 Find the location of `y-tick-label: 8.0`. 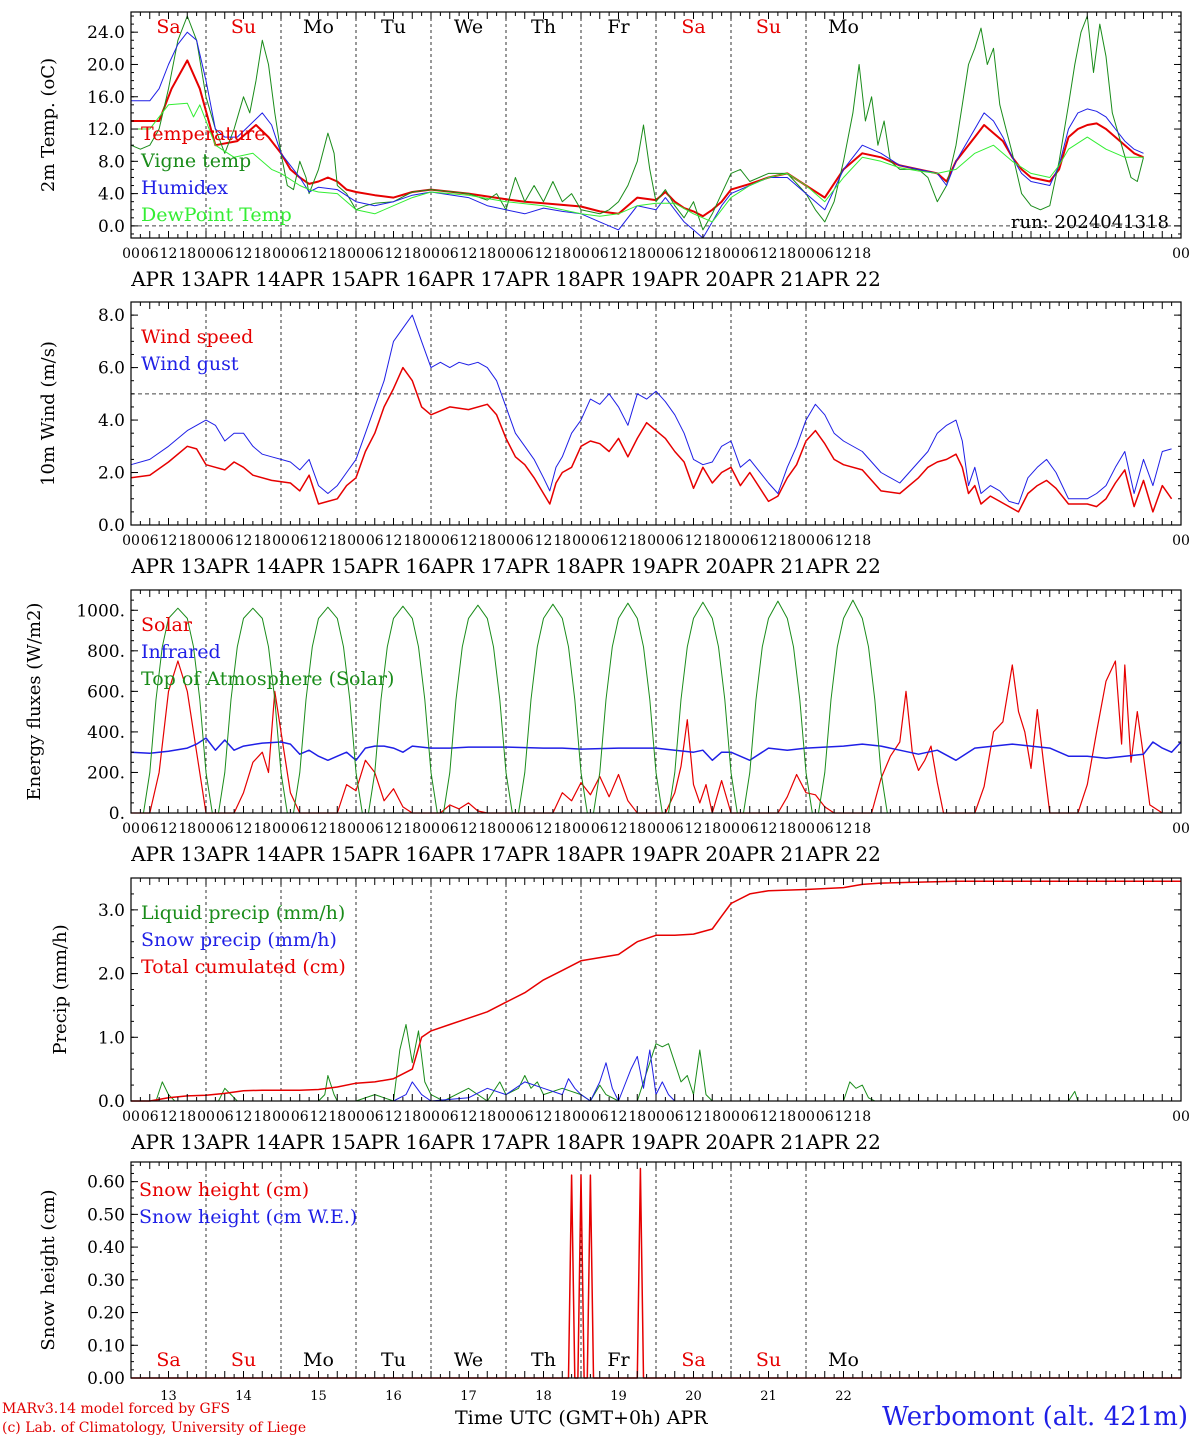

y-tick-label: 8.0 is located at coordinates (111, 316).